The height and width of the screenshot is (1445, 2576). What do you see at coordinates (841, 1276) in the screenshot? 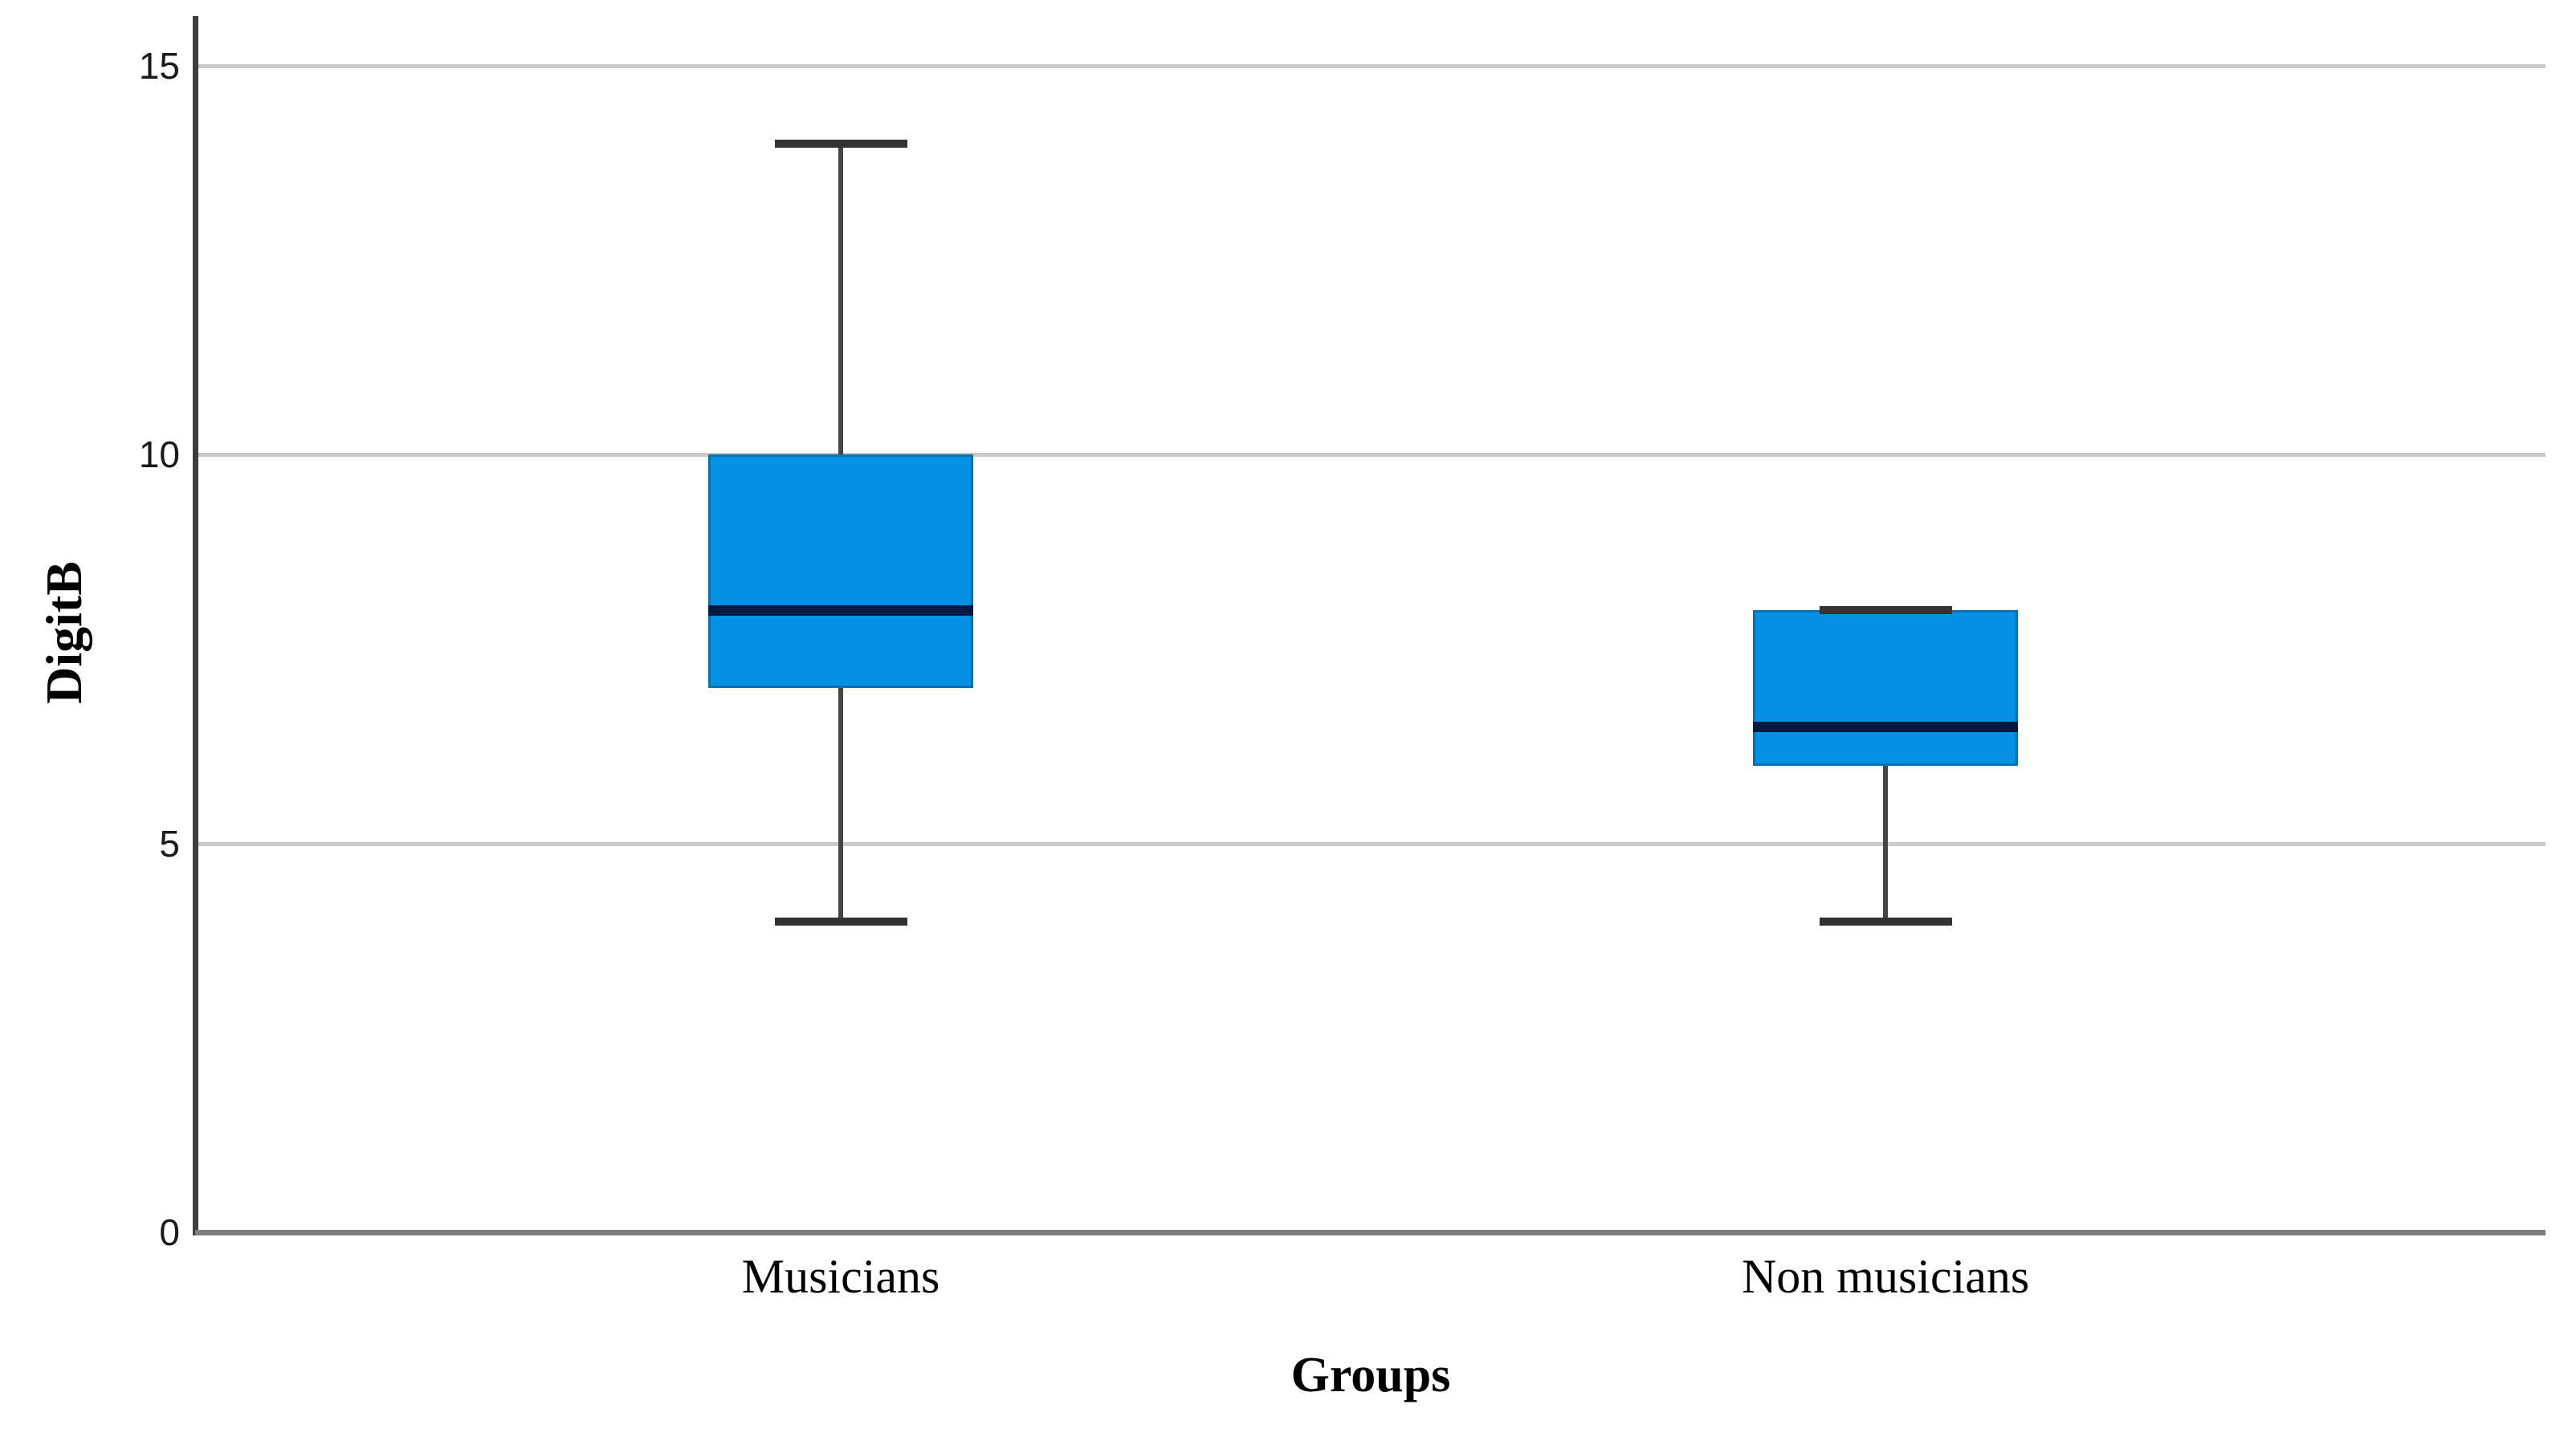
I see `category-label: Musicians` at bounding box center [841, 1276].